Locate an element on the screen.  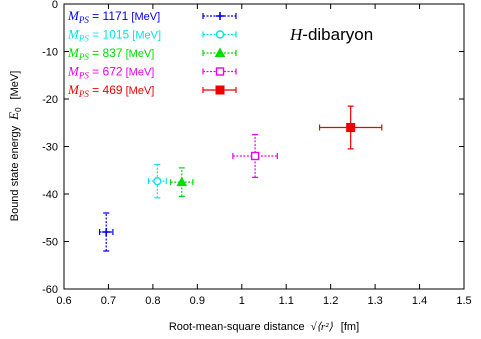
legend-label: MPS = 1015 [MeV] is located at coordinates (114, 35).